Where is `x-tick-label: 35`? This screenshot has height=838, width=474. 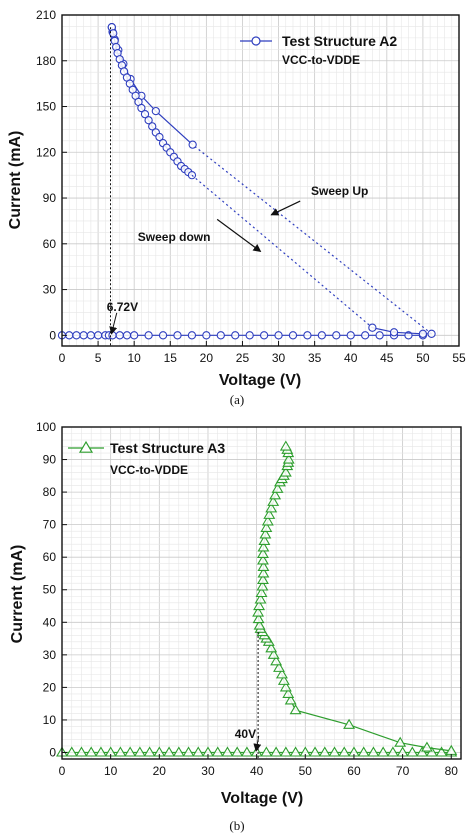 x-tick-label: 35 is located at coordinates (315, 358).